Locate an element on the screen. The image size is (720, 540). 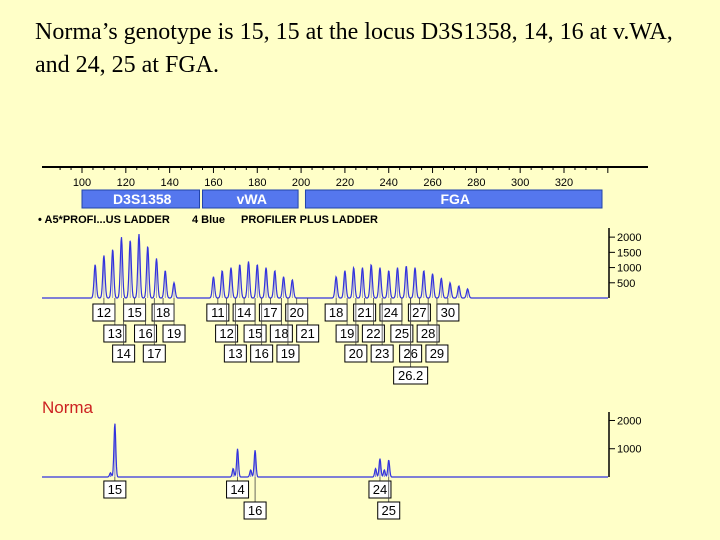
ladder-trace is located at coordinates (325, 266).